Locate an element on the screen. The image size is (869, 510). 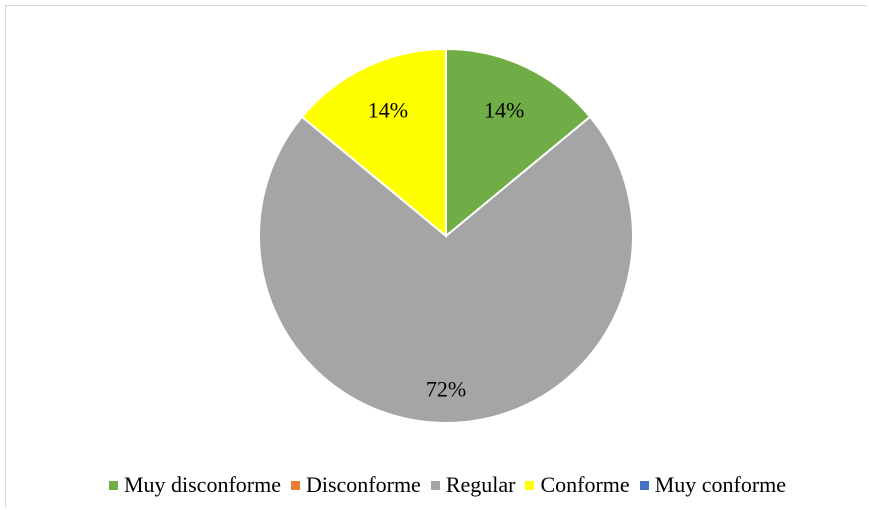
legend-swatch-regular is located at coordinates (435, 485).